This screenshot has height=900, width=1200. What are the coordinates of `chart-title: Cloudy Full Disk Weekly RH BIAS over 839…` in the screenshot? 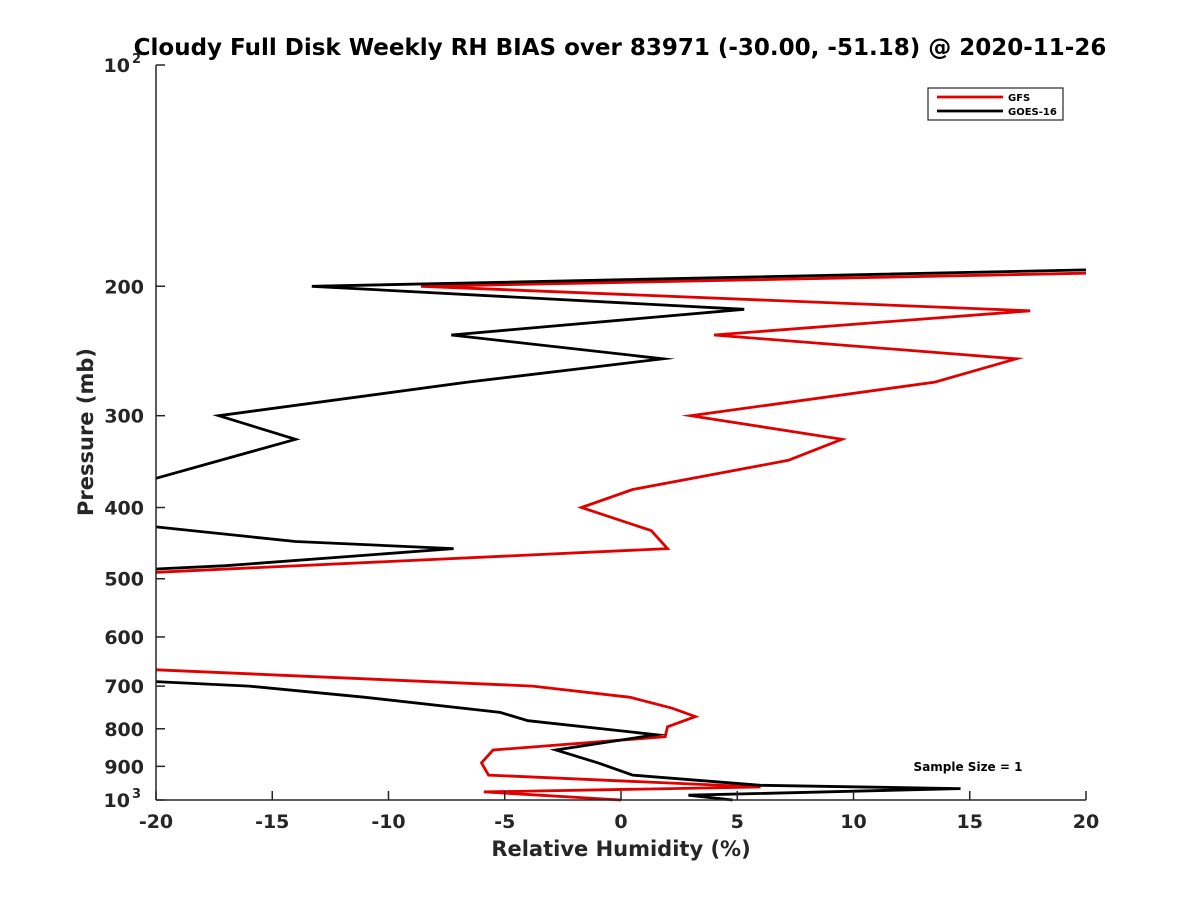 It's located at (620, 48).